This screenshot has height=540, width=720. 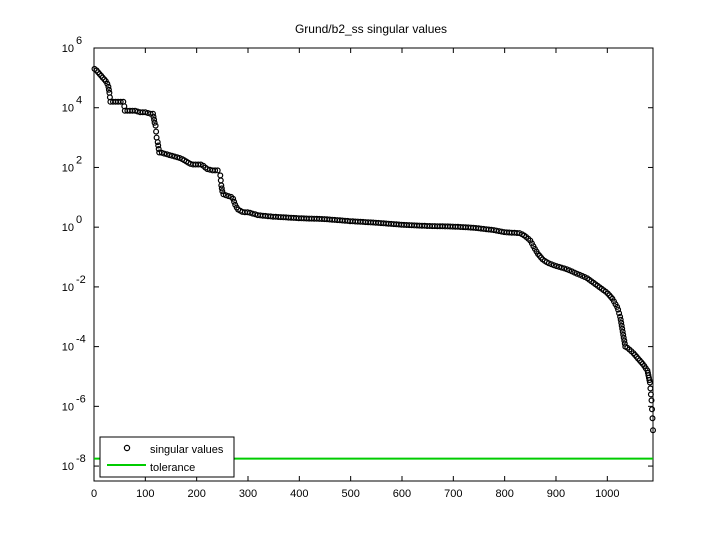 What do you see at coordinates (172, 468) in the screenshot?
I see `legend-label-tolerance: tolerance` at bounding box center [172, 468].